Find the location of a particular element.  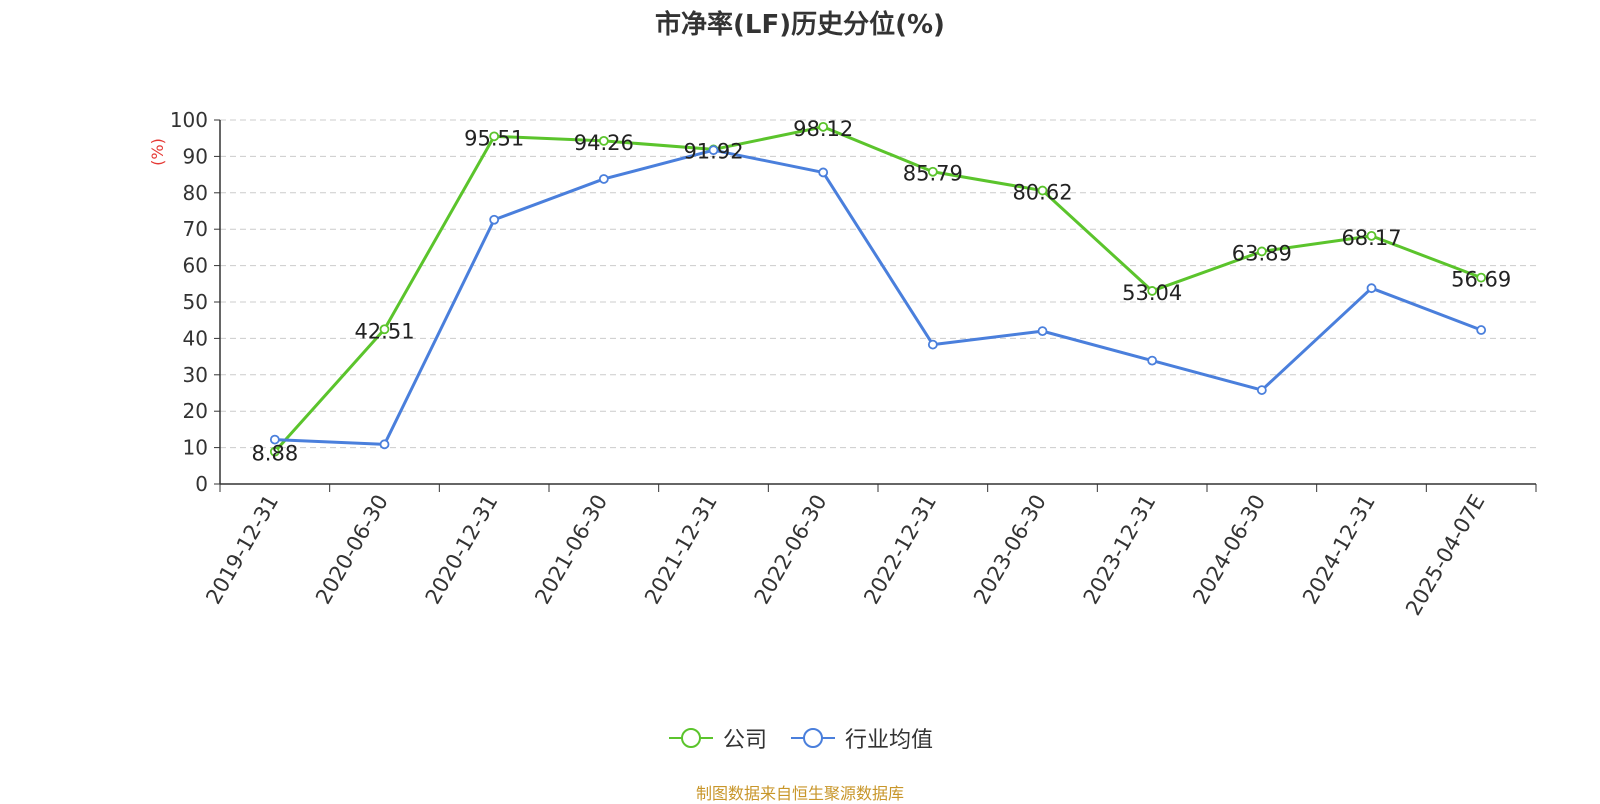

data-label: 56.69 is located at coordinates (1481, 280).